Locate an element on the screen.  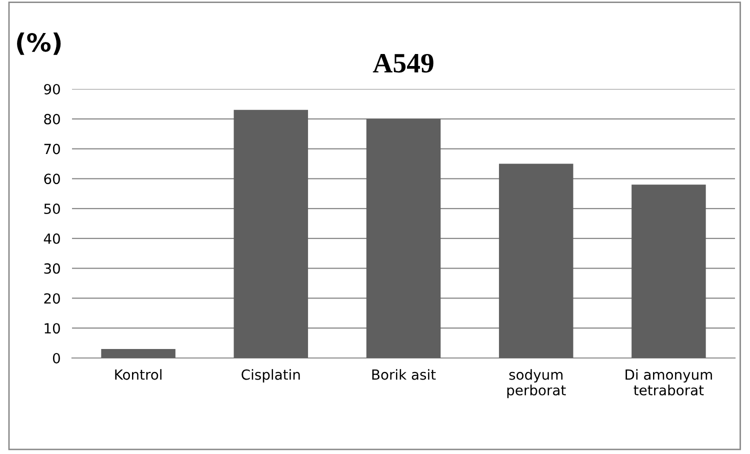
y-tick-label: 20 is located at coordinates (52, 298).